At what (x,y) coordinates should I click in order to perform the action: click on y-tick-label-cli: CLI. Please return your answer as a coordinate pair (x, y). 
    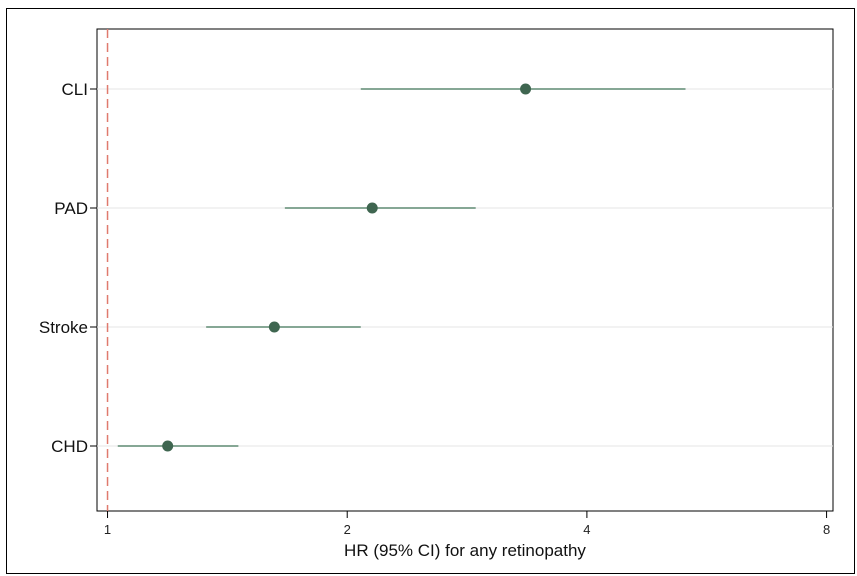
    Looking at the image, I should click on (75, 89).